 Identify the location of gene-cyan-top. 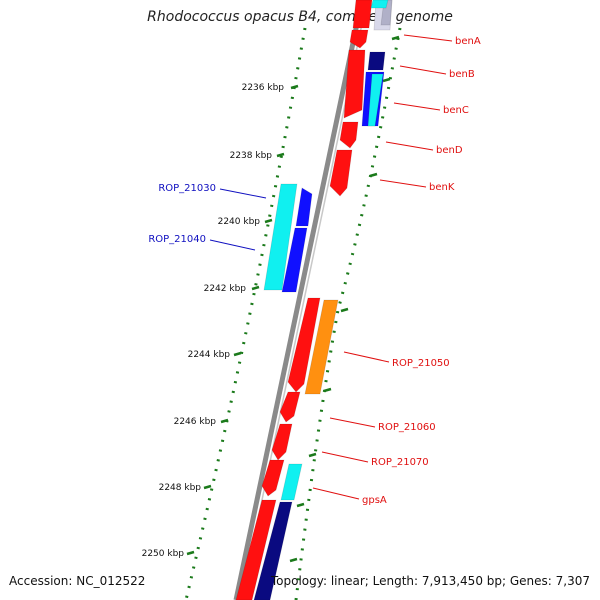
(375, 100).